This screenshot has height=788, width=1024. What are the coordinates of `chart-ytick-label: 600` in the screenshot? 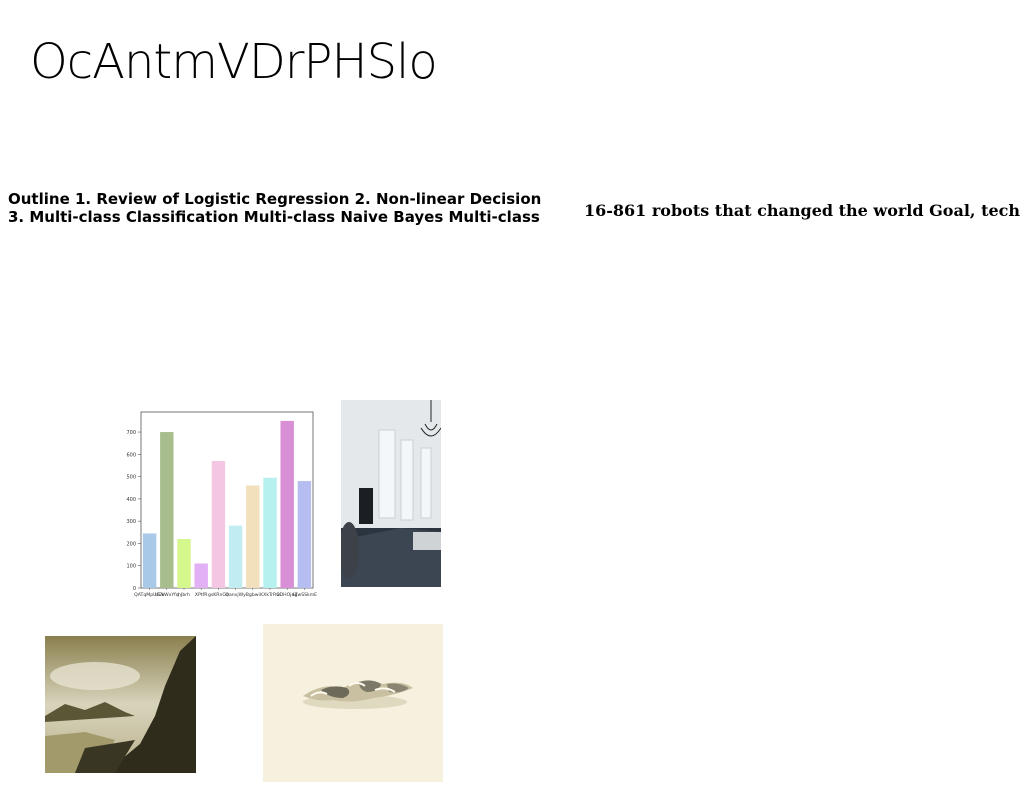 It's located at (131, 455).